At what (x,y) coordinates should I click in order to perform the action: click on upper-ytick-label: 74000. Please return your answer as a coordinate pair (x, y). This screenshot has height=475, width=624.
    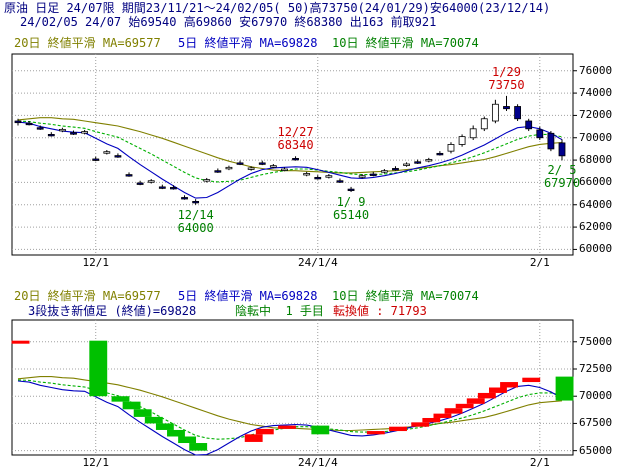
    Looking at the image, I should click on (596, 93).